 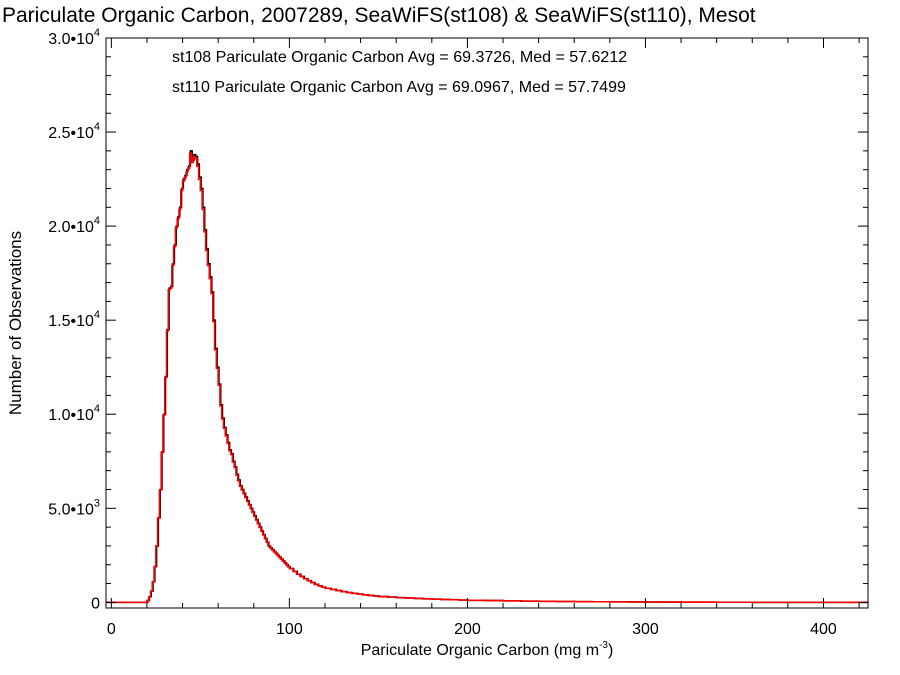 What do you see at coordinates (480, 650) in the screenshot?
I see `x-axis-label-main: Pariculate Organic Carbon (mg m` at bounding box center [480, 650].